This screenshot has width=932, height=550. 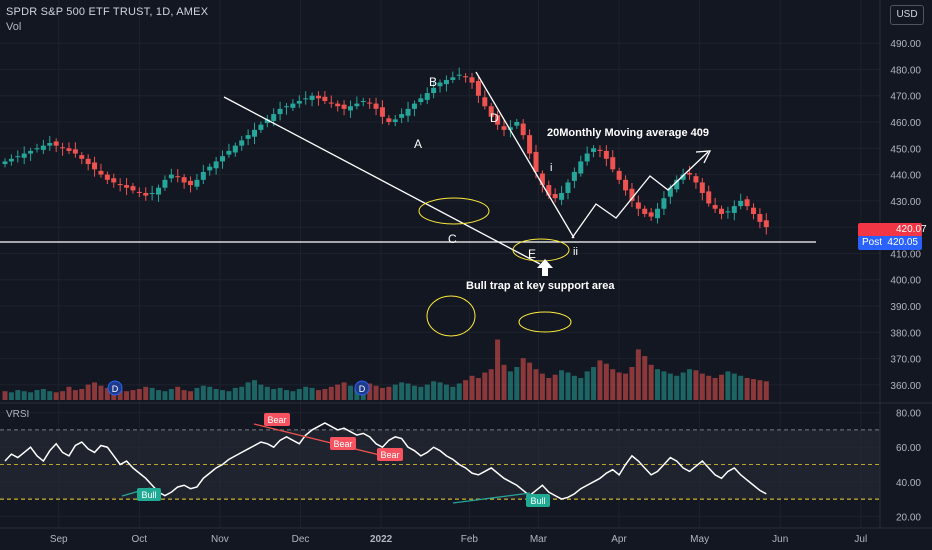 I want to click on wave-label-ii: ii, so click(x=575, y=252).